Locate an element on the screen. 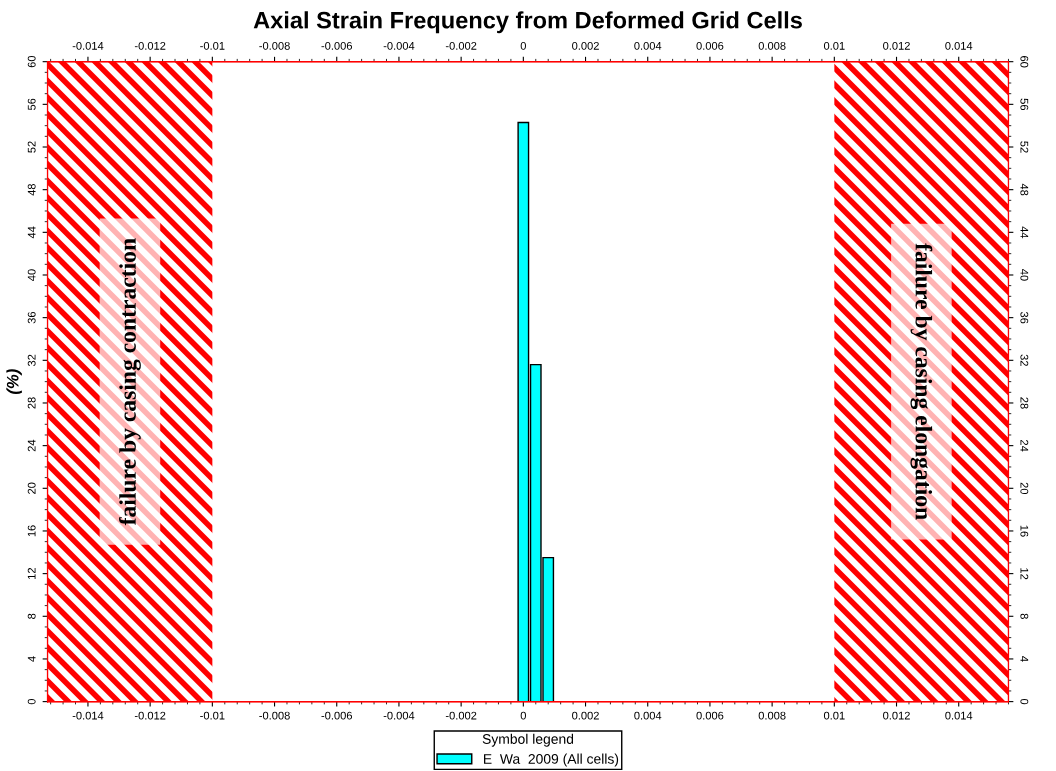 The height and width of the screenshot is (771, 1056). y2-tick-label: 12 is located at coordinates (1024, 574).